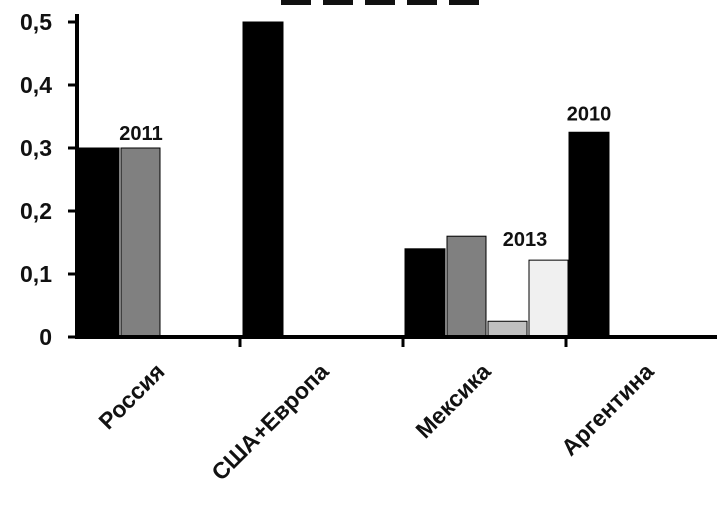  I want to click on legend-fragment, so click(380, 2).